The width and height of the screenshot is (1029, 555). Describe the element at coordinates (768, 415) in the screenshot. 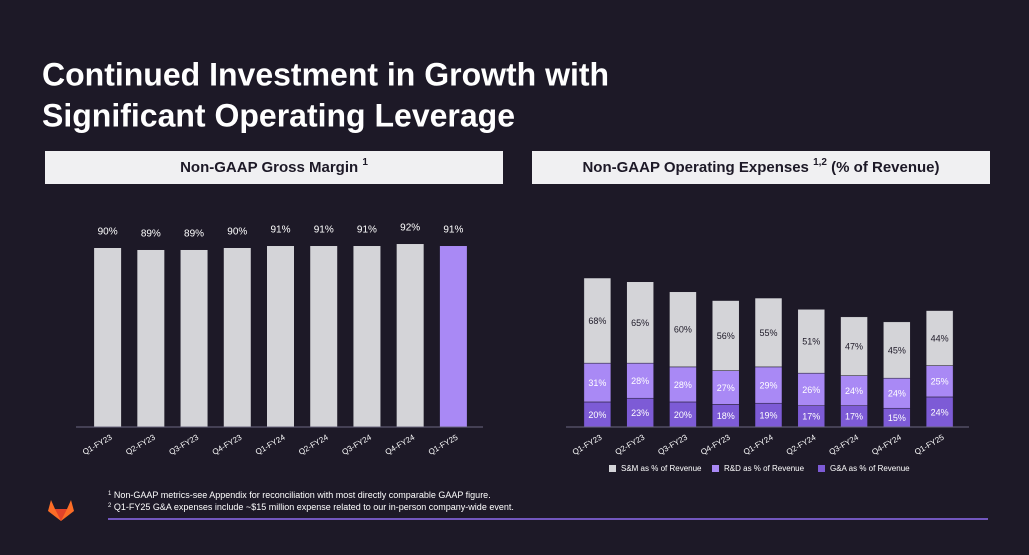

I see `value-label: 19%` at that location.